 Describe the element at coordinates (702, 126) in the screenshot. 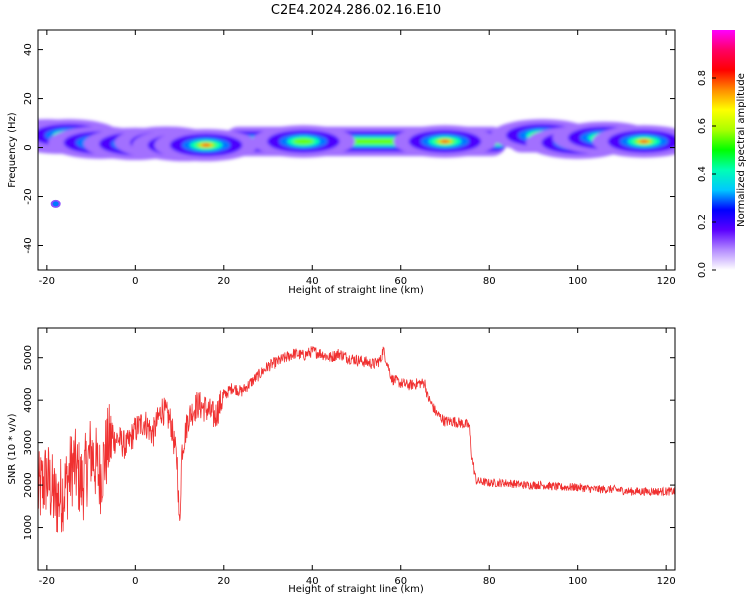

I see `colorbar-tick-label: 0.6` at that location.